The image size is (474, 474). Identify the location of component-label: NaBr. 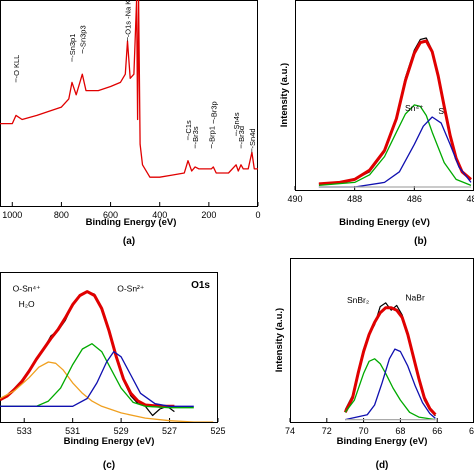
(415, 298).